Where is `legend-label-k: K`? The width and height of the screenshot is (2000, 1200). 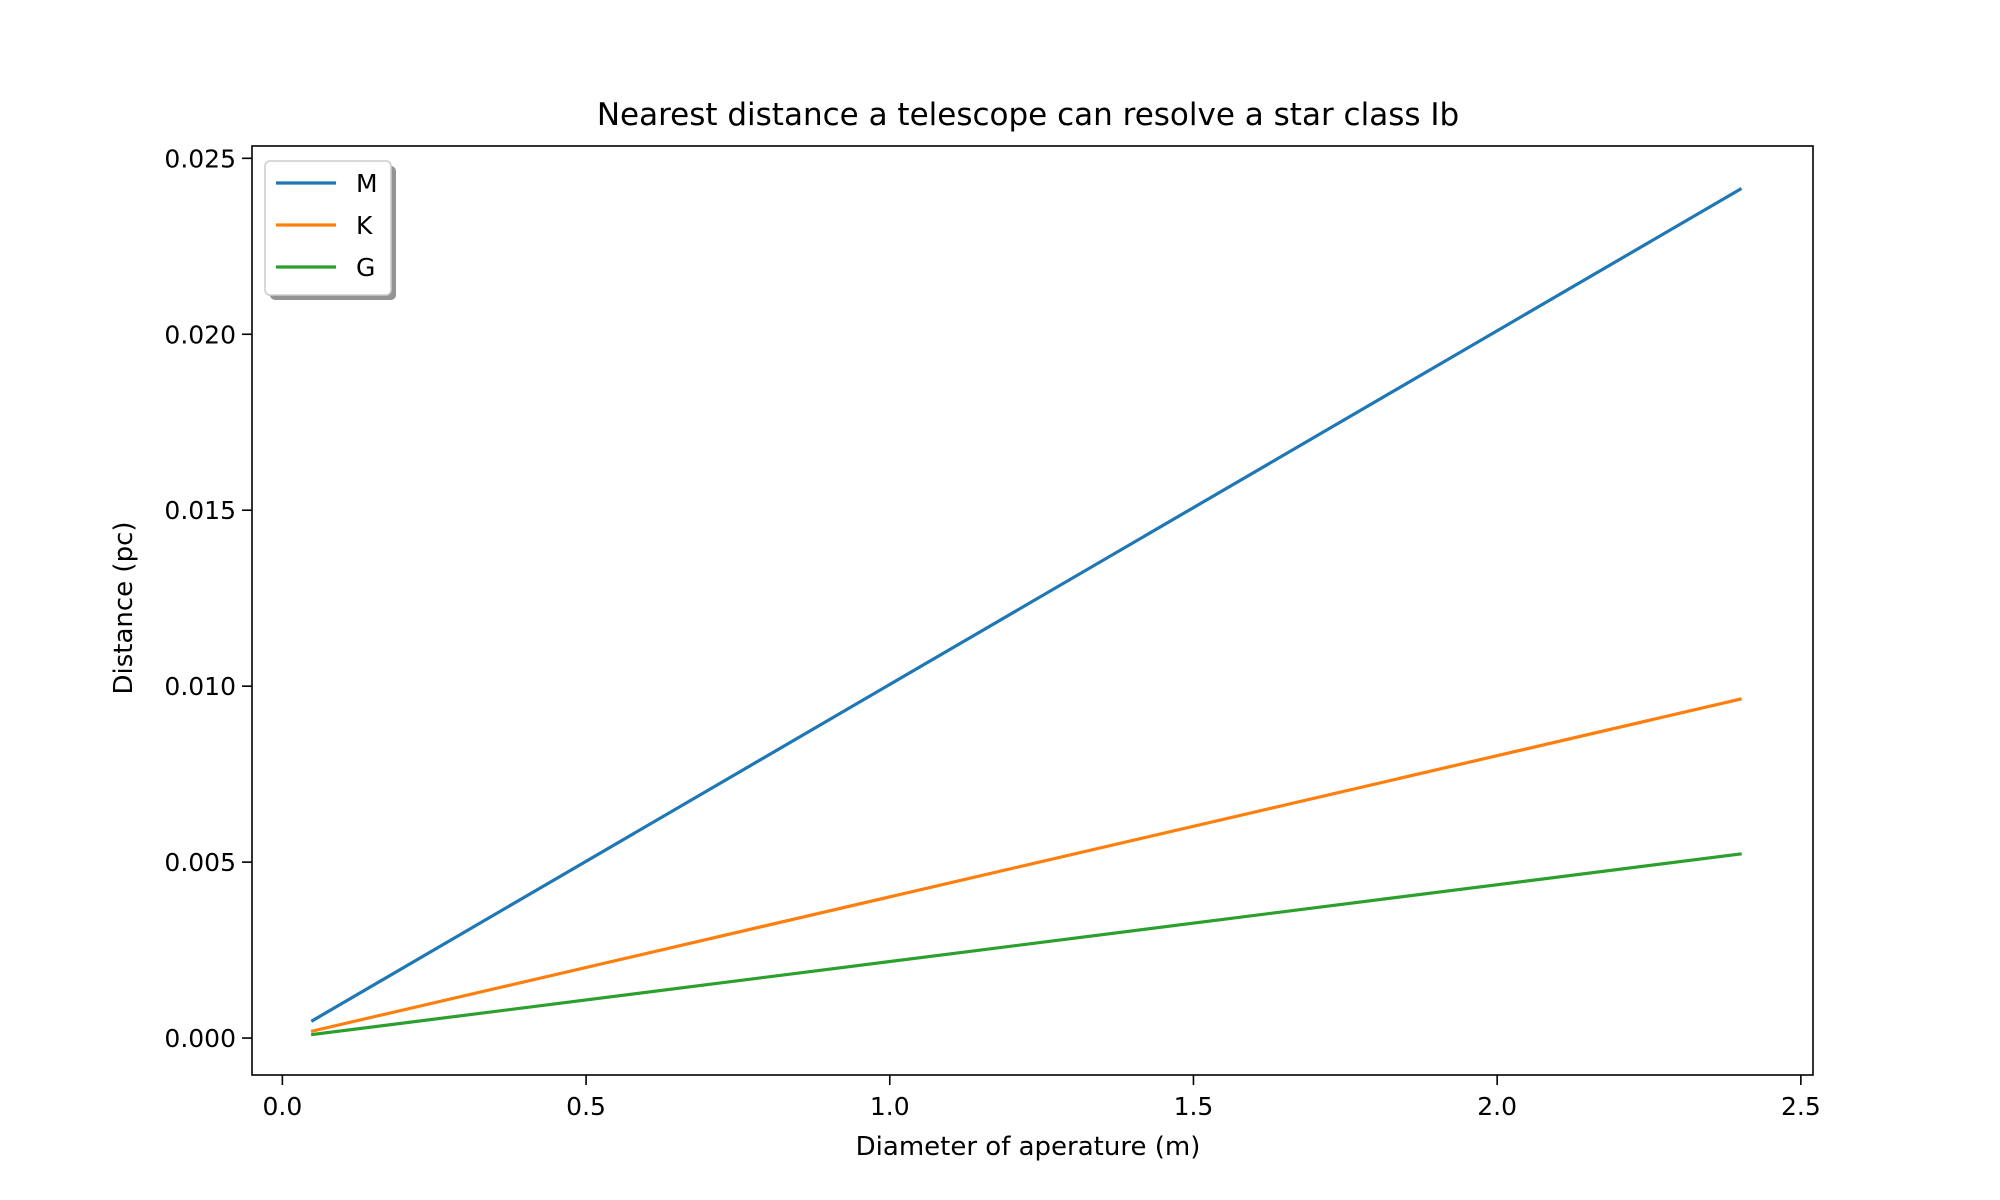 legend-label-k: K is located at coordinates (364, 225).